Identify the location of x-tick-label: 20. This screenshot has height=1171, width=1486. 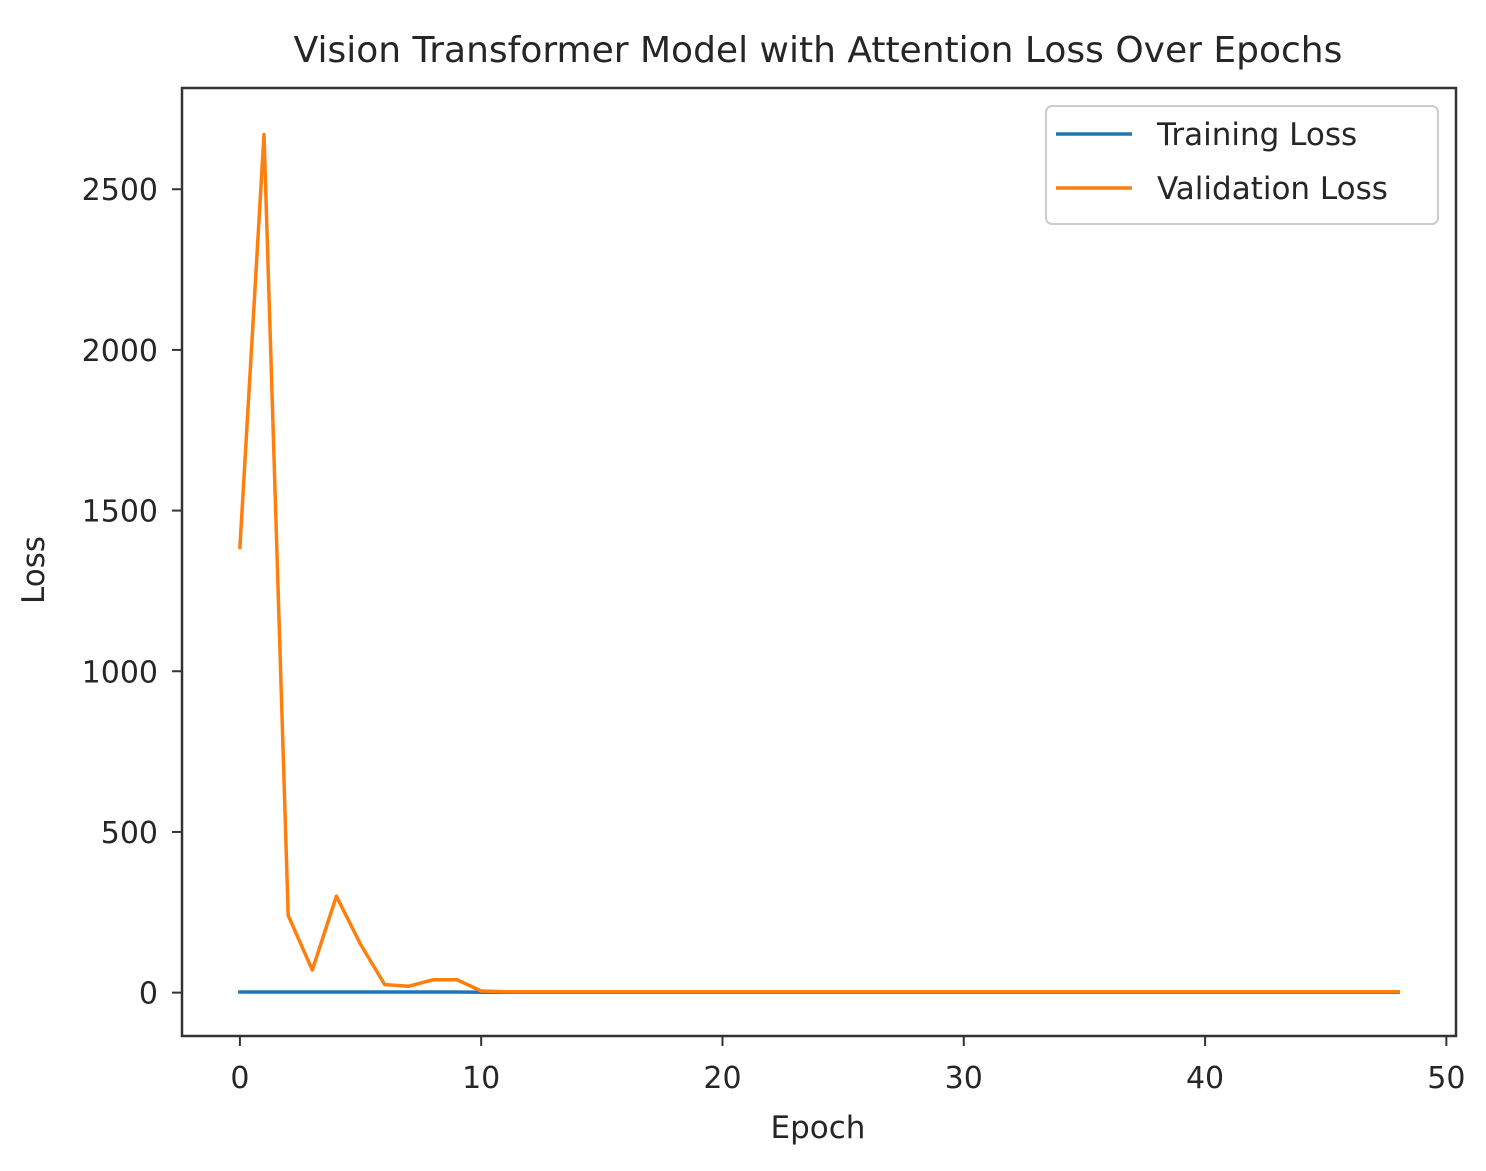
(722, 1078).